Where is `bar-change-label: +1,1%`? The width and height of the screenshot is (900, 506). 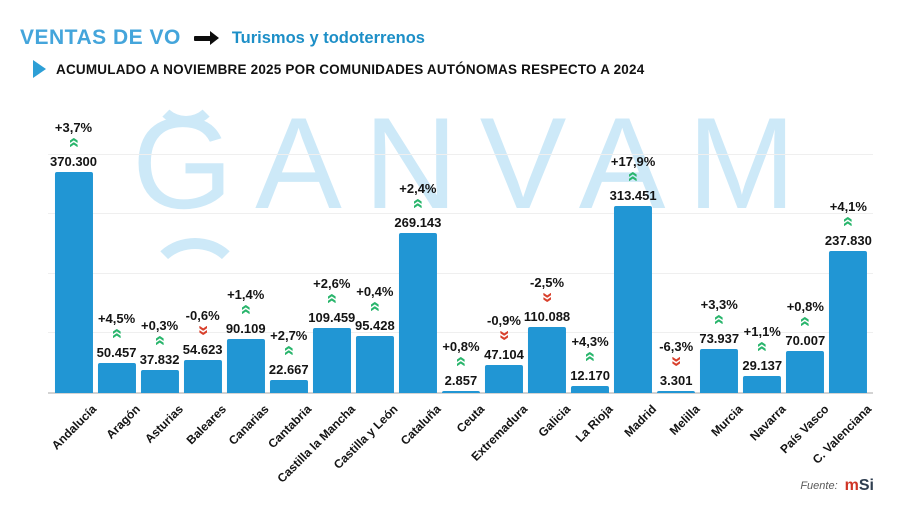 bar-change-label: +1,1% is located at coordinates (762, 331).